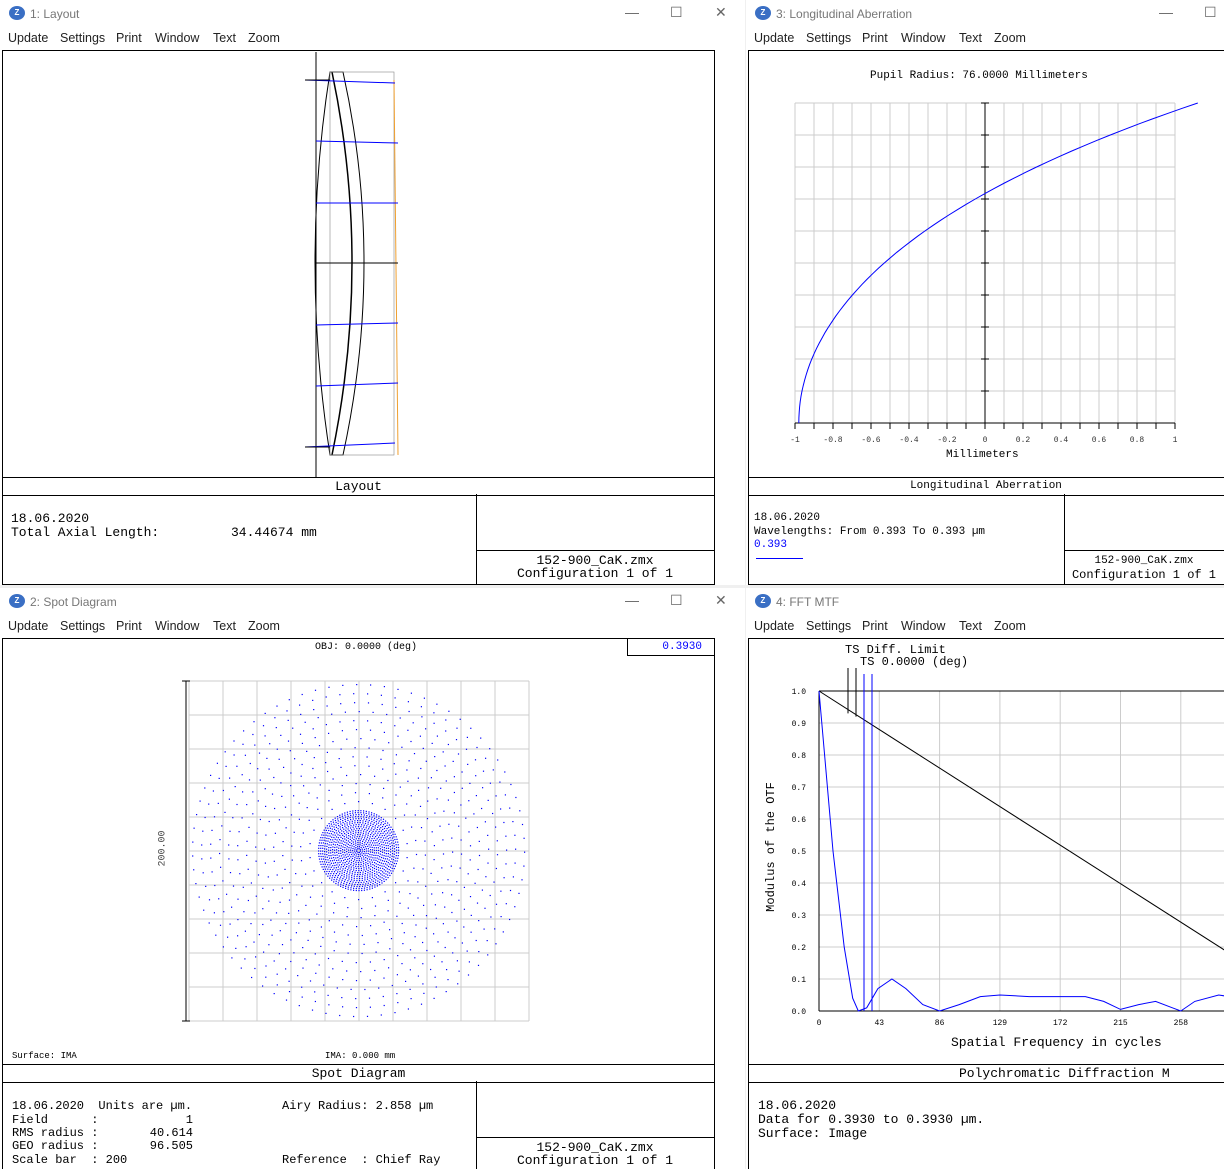 This screenshot has height=1169, width=1224. I want to click on caption-bar: Layout, so click(358, 486).